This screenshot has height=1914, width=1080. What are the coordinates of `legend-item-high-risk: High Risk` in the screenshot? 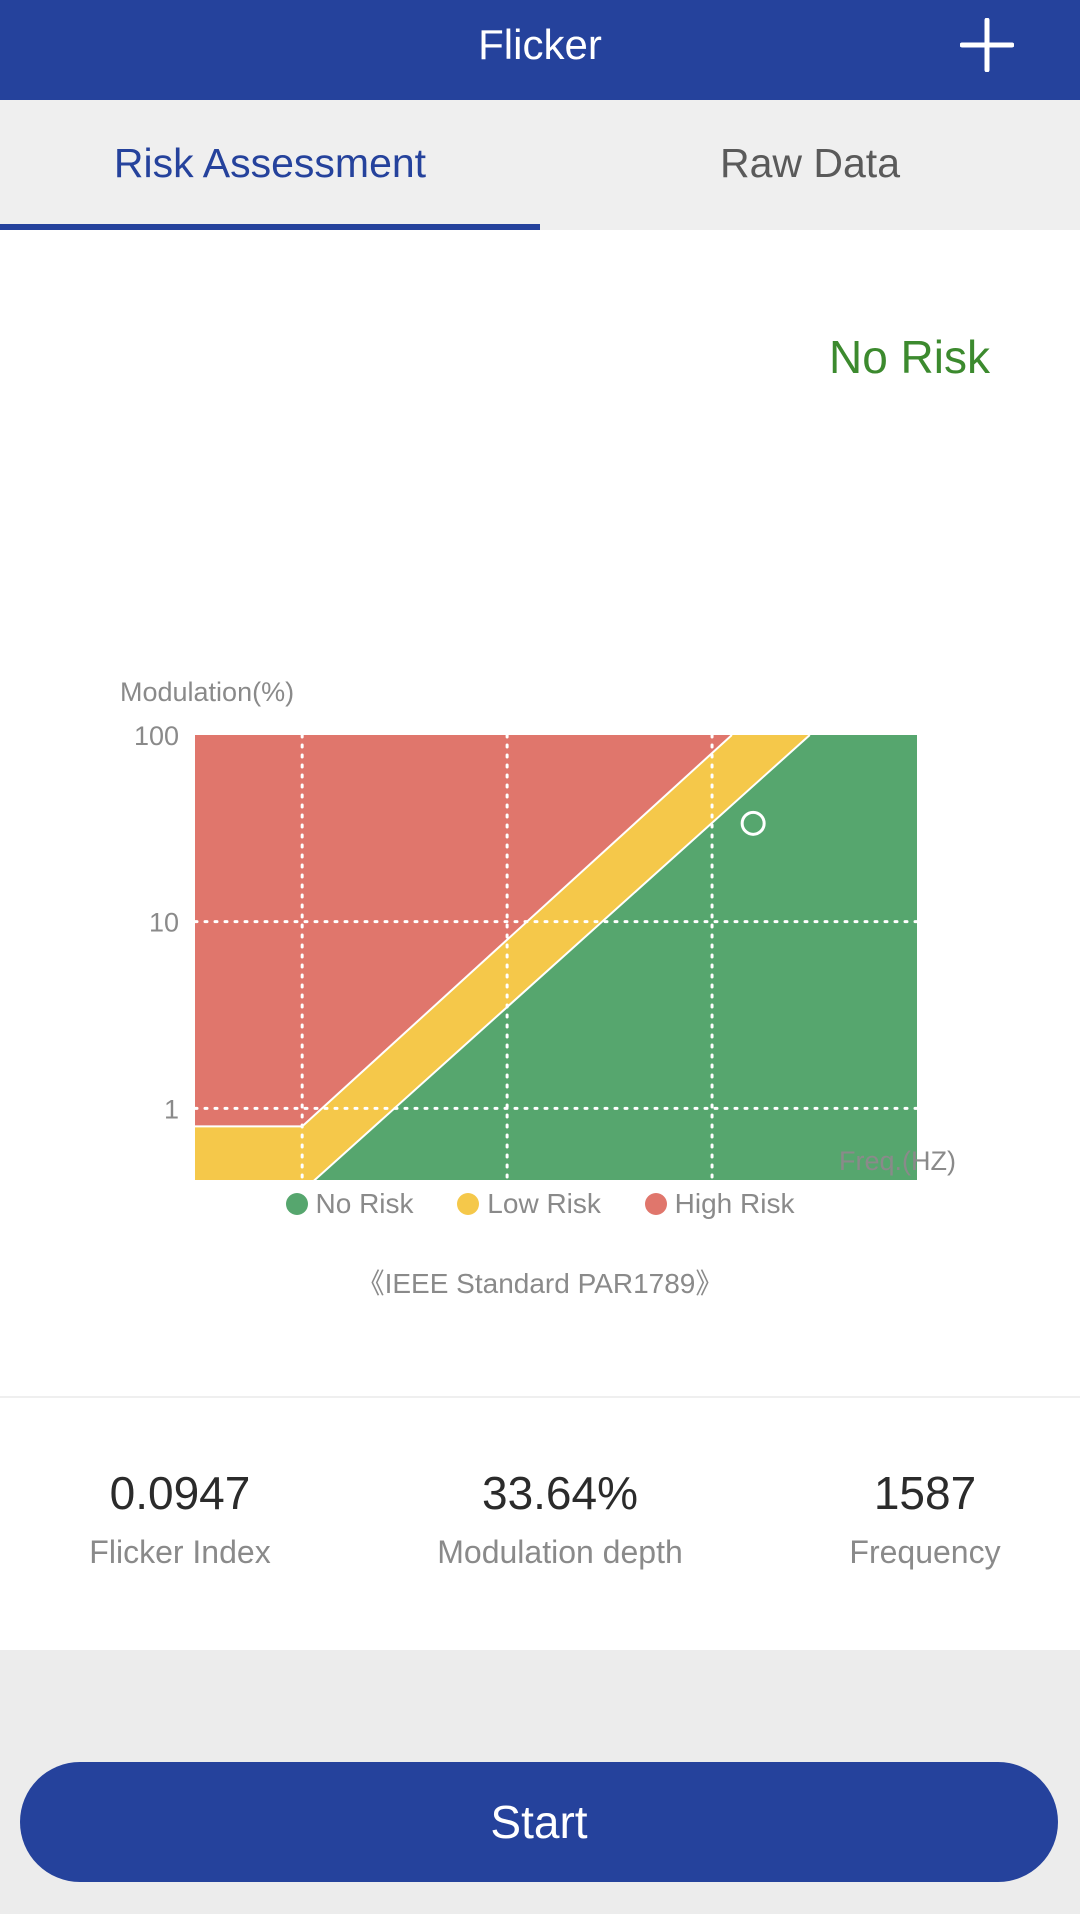 It's located at (719, 1204).